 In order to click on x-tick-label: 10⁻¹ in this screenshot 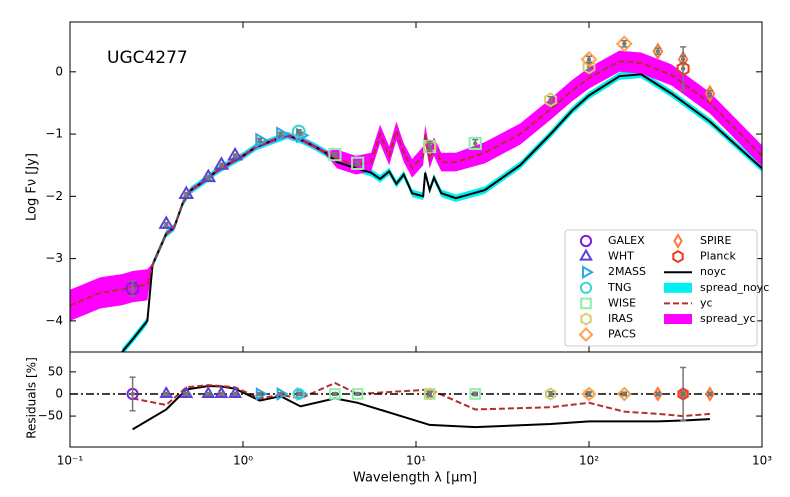, I will do `click(70, 461)`.